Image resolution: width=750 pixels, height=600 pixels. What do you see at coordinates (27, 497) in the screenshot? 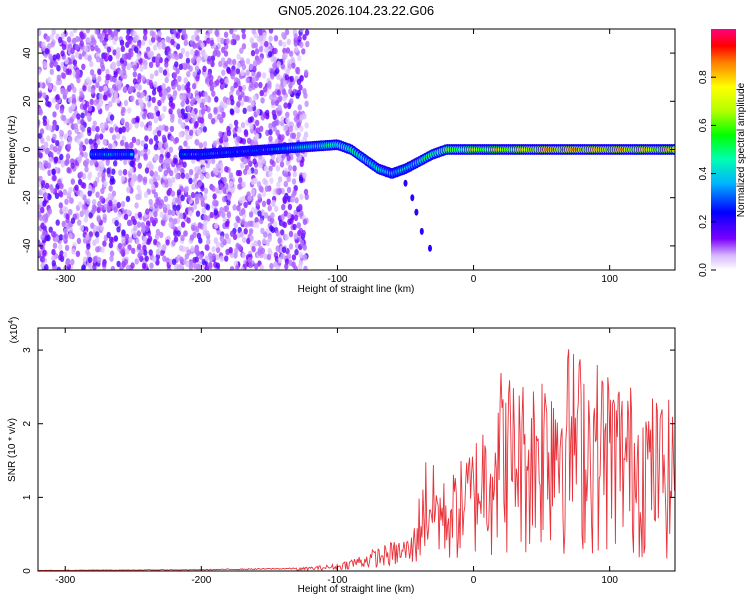
I see `snr-y-tick-label: 1` at bounding box center [27, 497].